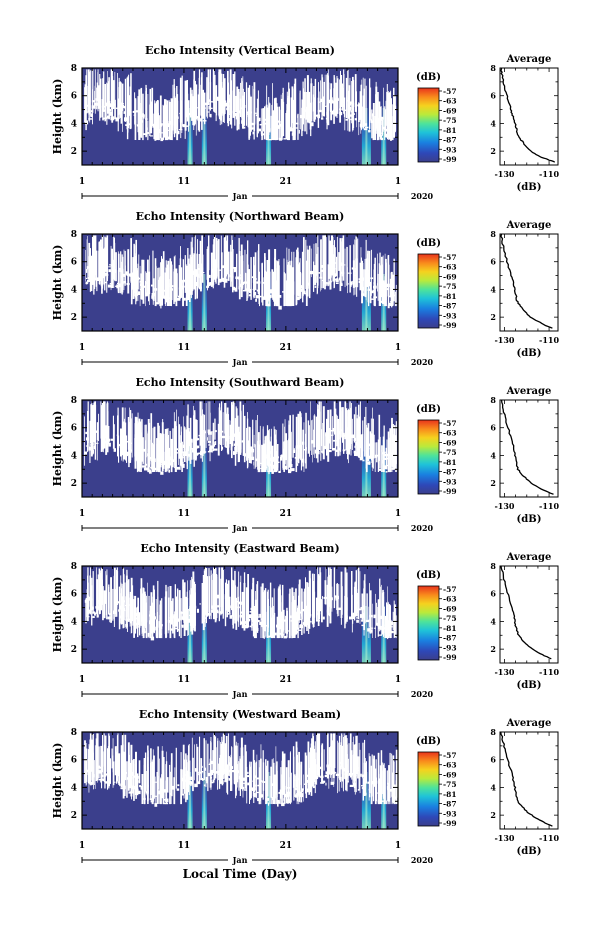 Image resolution: width=612 pixels, height=935 pixels. What do you see at coordinates (398, 680) in the screenshot?
I see `x-tick-label: 1` at bounding box center [398, 680].